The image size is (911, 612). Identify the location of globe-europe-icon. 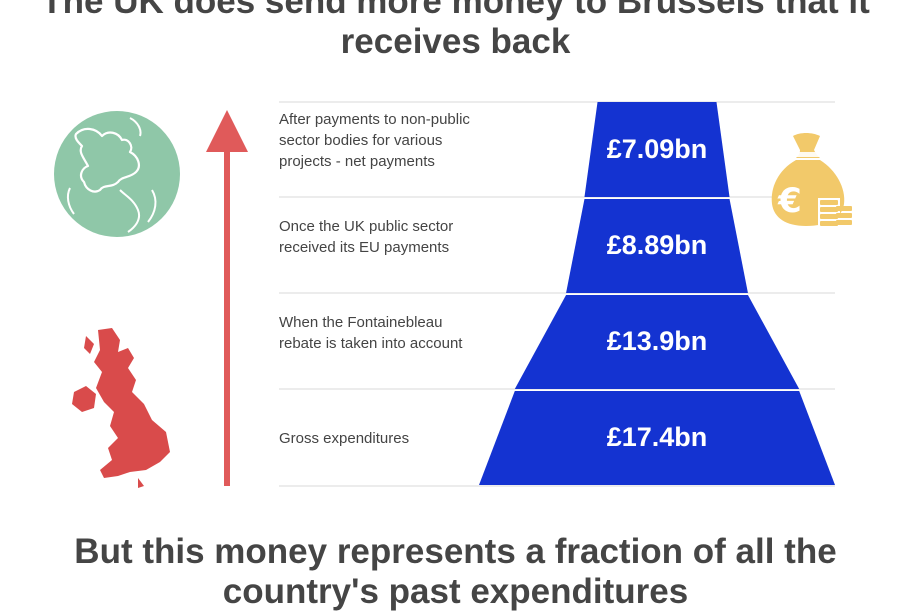
(117, 174).